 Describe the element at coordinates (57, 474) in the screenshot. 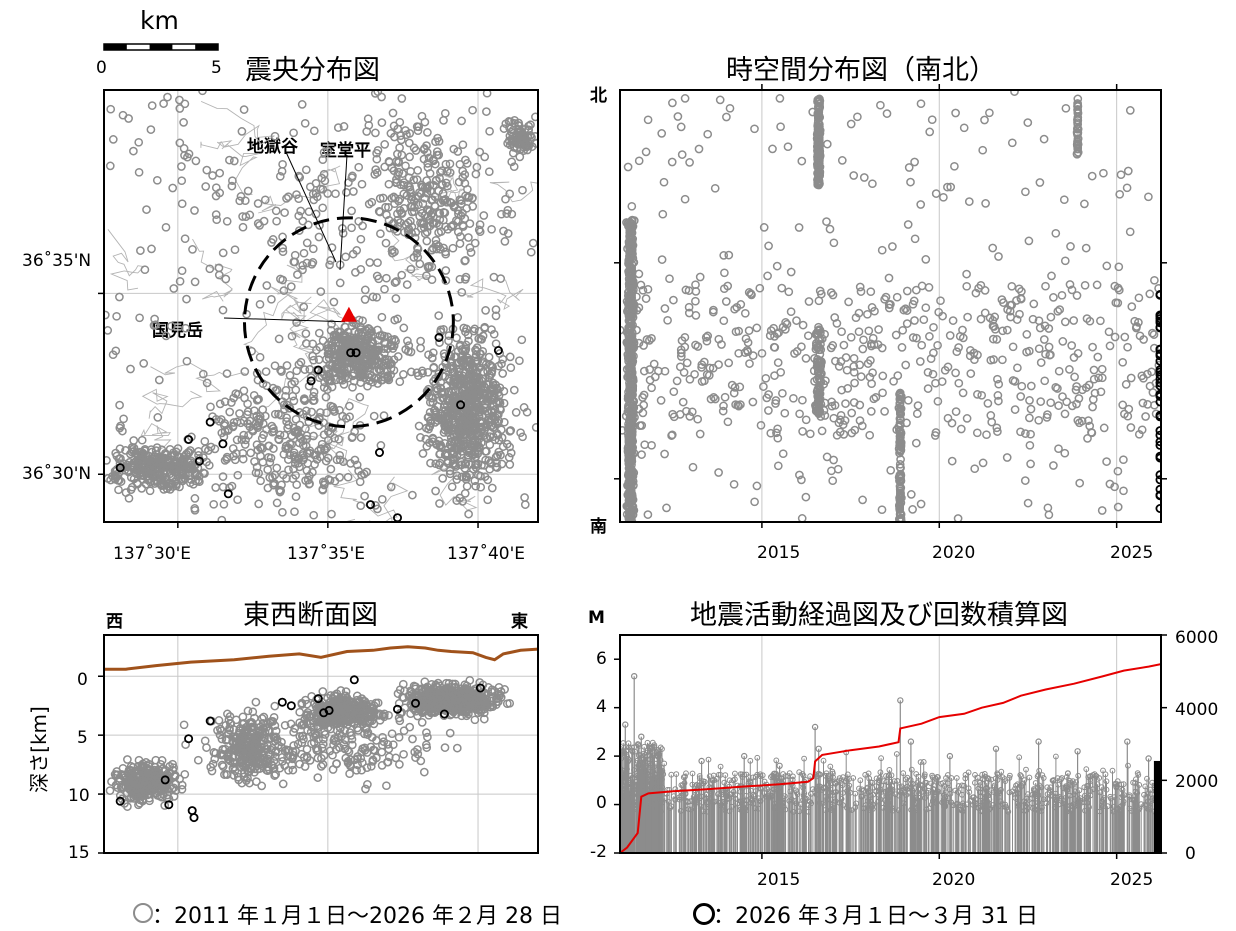

I see `ep-ytick-2: 36˚30'N` at that location.